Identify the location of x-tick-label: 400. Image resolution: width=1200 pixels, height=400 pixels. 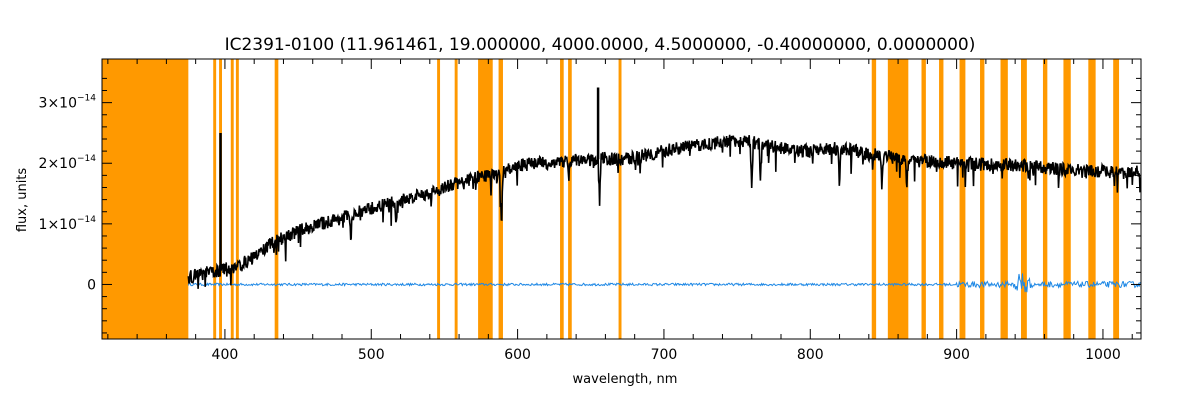
(225, 355).